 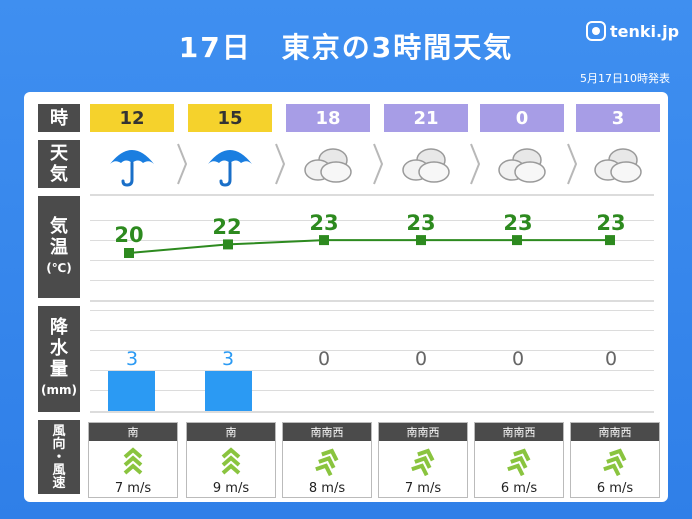 I want to click on wind-card: 南 9 m/s, so click(x=231, y=460).